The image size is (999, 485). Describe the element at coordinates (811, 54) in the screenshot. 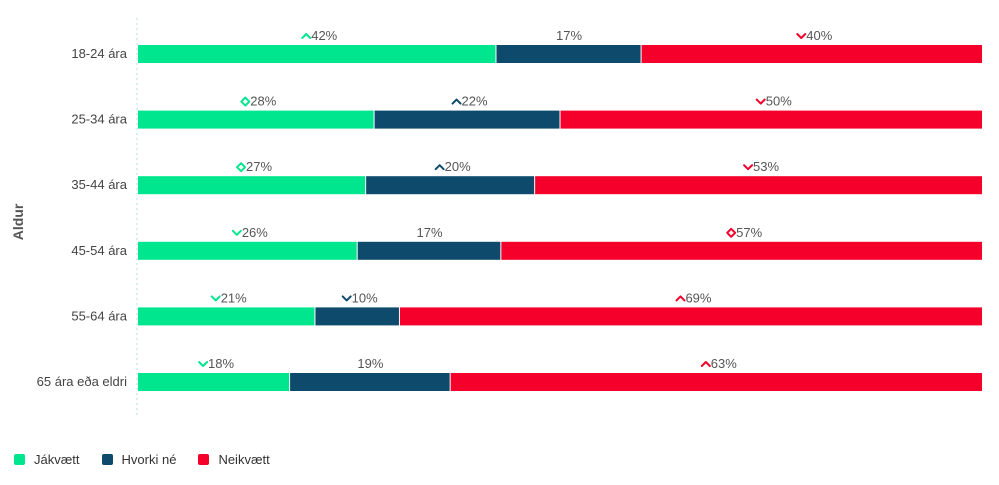

I see `bar-segment-neikv-tt-18-24-ara` at that location.